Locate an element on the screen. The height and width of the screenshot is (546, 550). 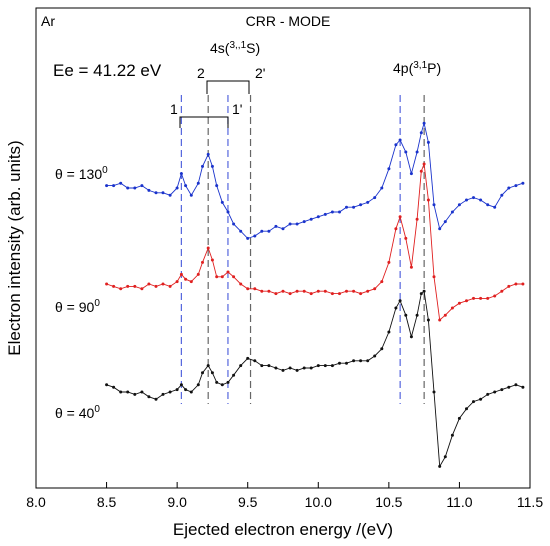
series-label-40: θ = 400 is located at coordinates (77, 412).